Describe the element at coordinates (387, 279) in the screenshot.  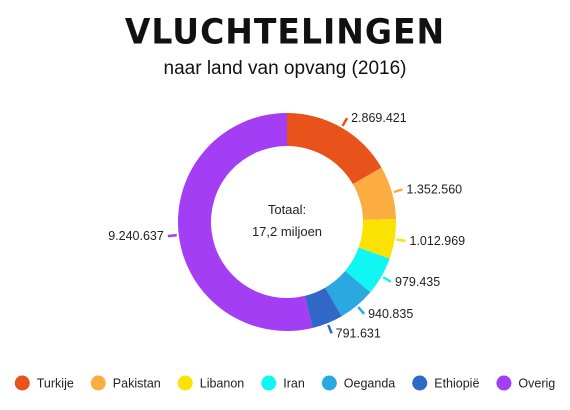
I see `leader-line-iran` at that location.